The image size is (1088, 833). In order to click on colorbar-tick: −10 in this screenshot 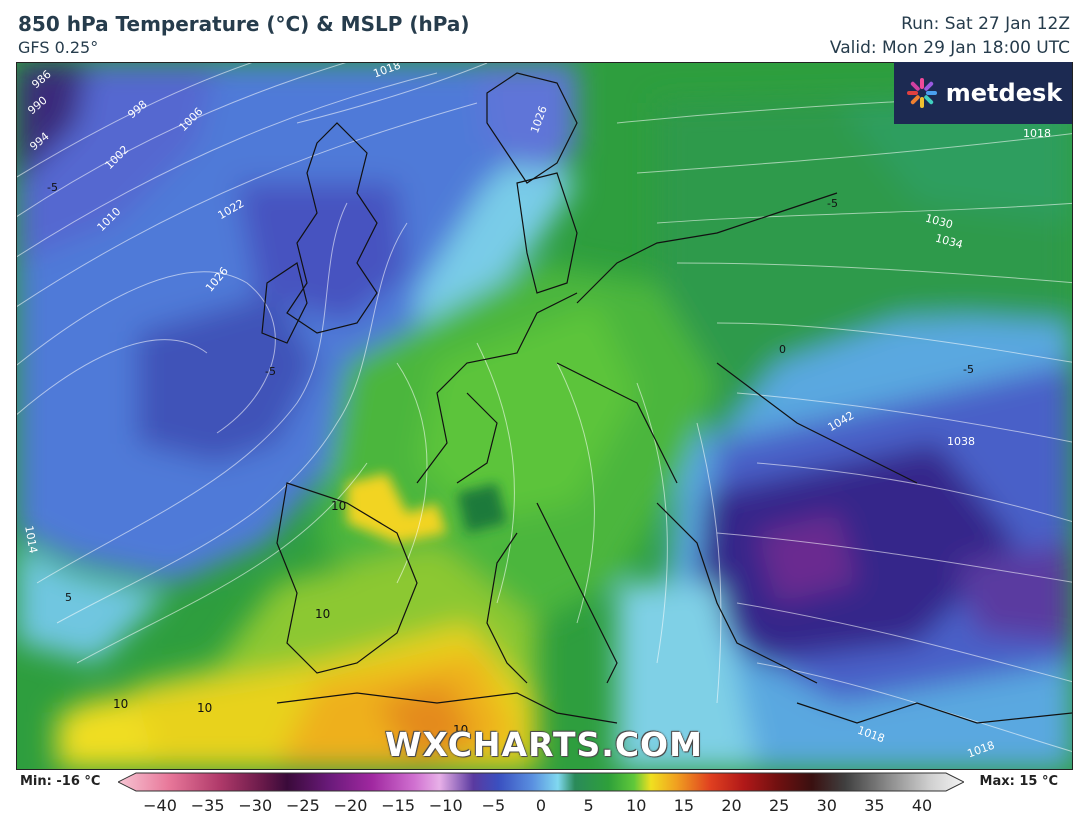, I will do `click(445, 805)`.